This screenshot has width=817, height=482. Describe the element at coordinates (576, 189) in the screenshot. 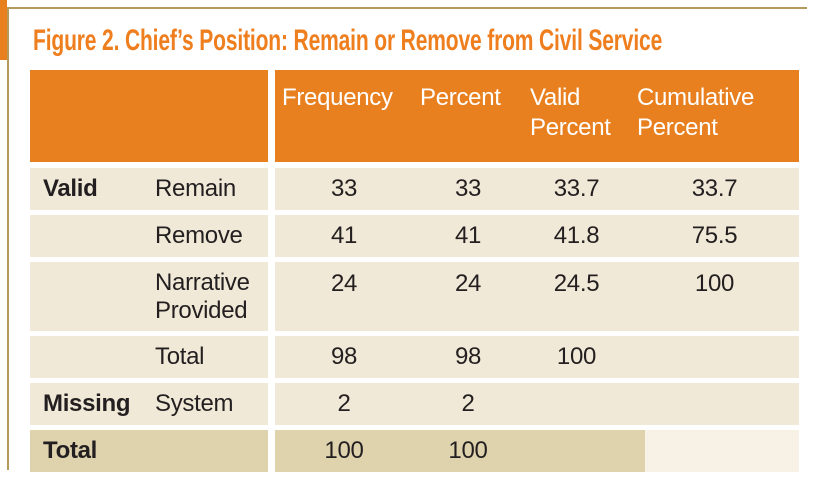

I see `cell-valid-percent: 33.7` at that location.